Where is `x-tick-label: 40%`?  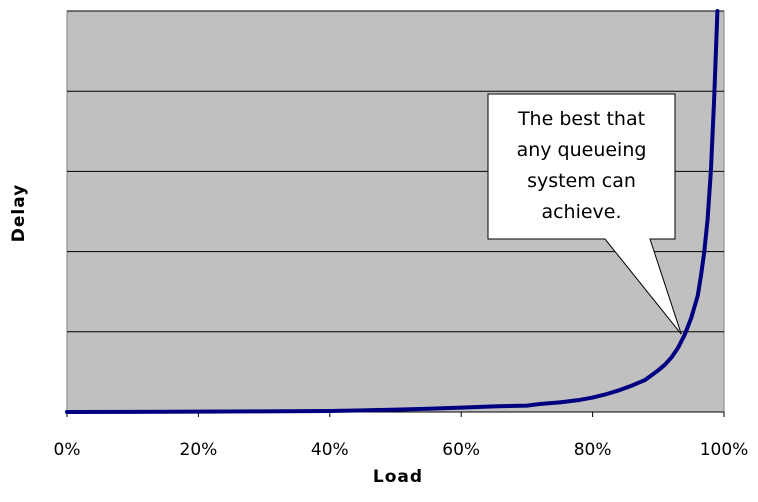
x-tick-label: 40% is located at coordinates (330, 450).